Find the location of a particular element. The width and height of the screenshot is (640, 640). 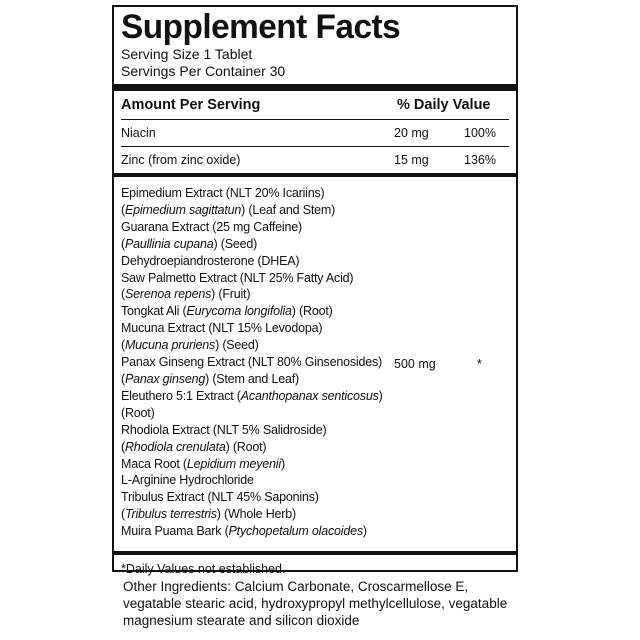

ingredient-text: Rhodiola Extract (NLT 5% Salidroside) is located at coordinates (224, 429).